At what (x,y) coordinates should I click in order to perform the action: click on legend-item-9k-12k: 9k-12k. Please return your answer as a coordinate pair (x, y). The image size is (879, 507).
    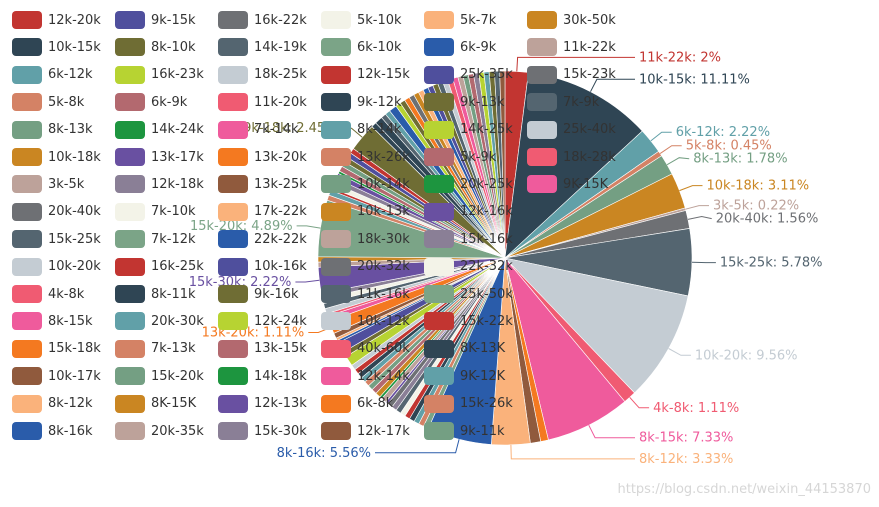
    Looking at the image, I should click on (361, 102).